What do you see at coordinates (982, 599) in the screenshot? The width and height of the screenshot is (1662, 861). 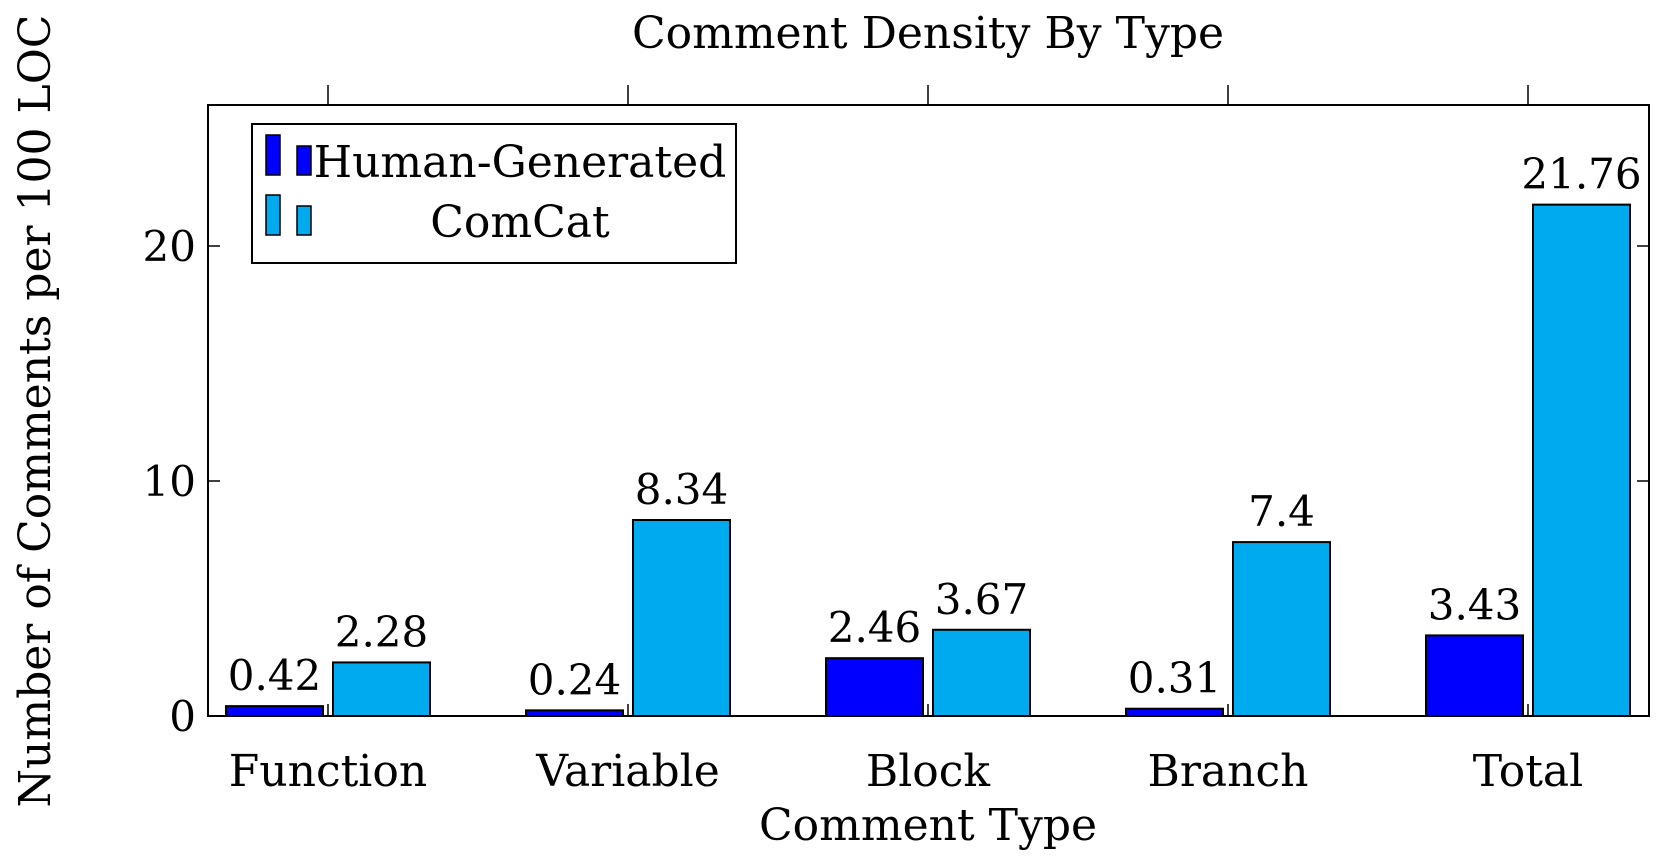 I see `data-label-comcat-block: 3.67` at bounding box center [982, 599].